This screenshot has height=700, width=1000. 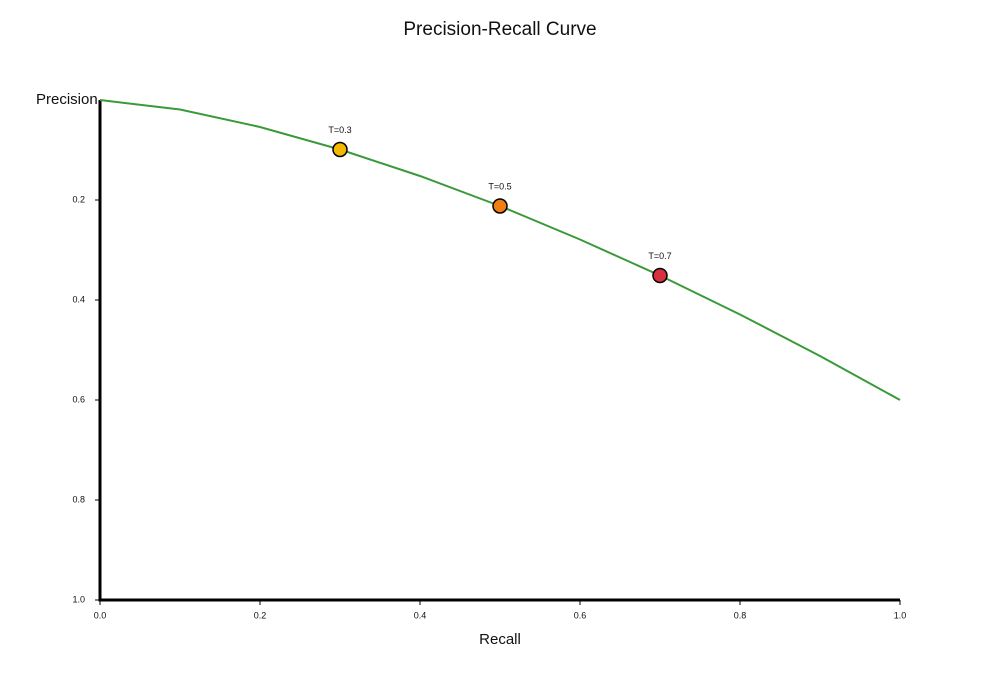 I want to click on y-axis-title: Precision, so click(x=67, y=99).